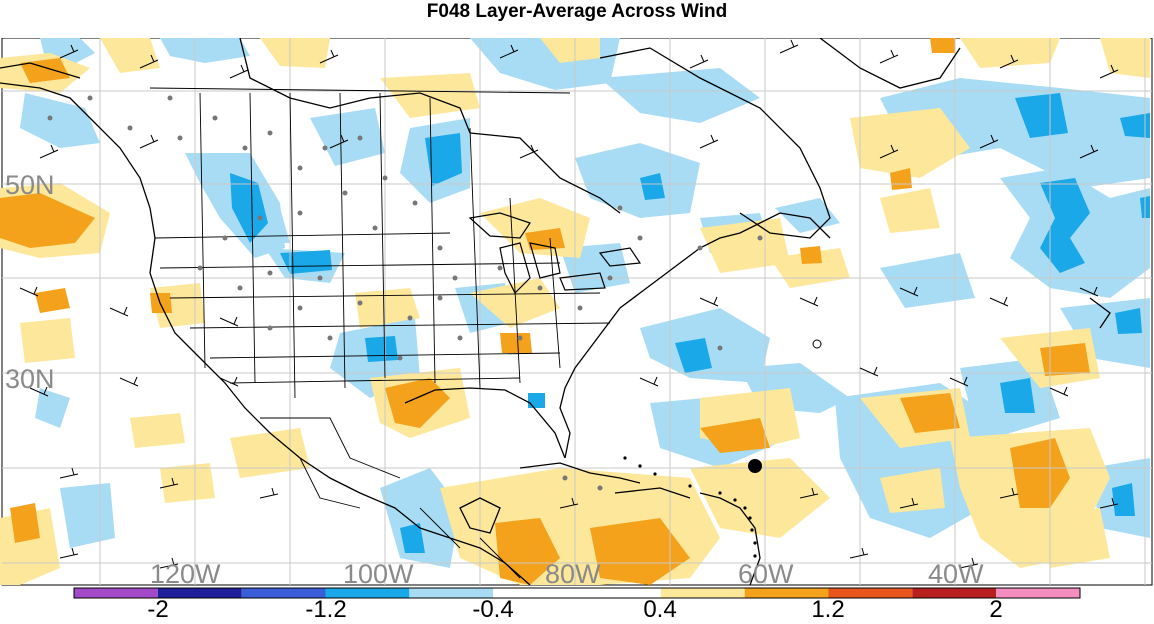 This screenshot has height=624, width=1154. I want to click on colorbar-label-0-4: 0.4, so click(660, 609).